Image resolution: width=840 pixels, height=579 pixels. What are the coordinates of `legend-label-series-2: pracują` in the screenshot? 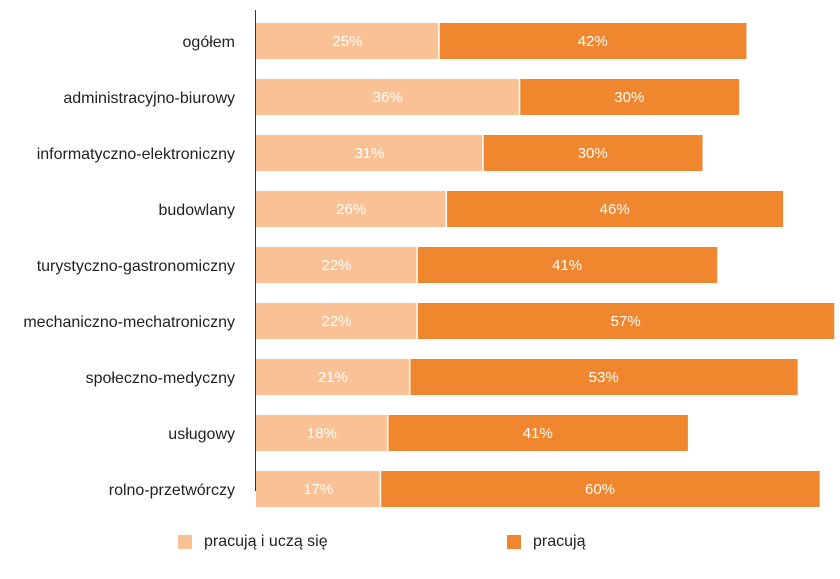 It's located at (559, 541).